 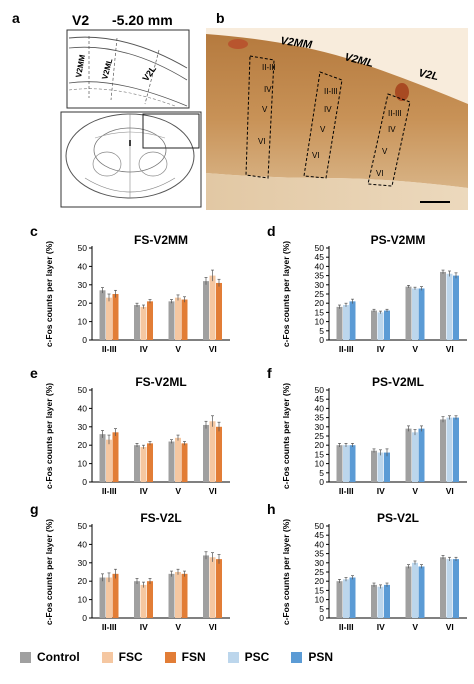 What do you see at coordinates (415, 590) in the screenshot?
I see `bar-psc-v` at bounding box center [415, 590].